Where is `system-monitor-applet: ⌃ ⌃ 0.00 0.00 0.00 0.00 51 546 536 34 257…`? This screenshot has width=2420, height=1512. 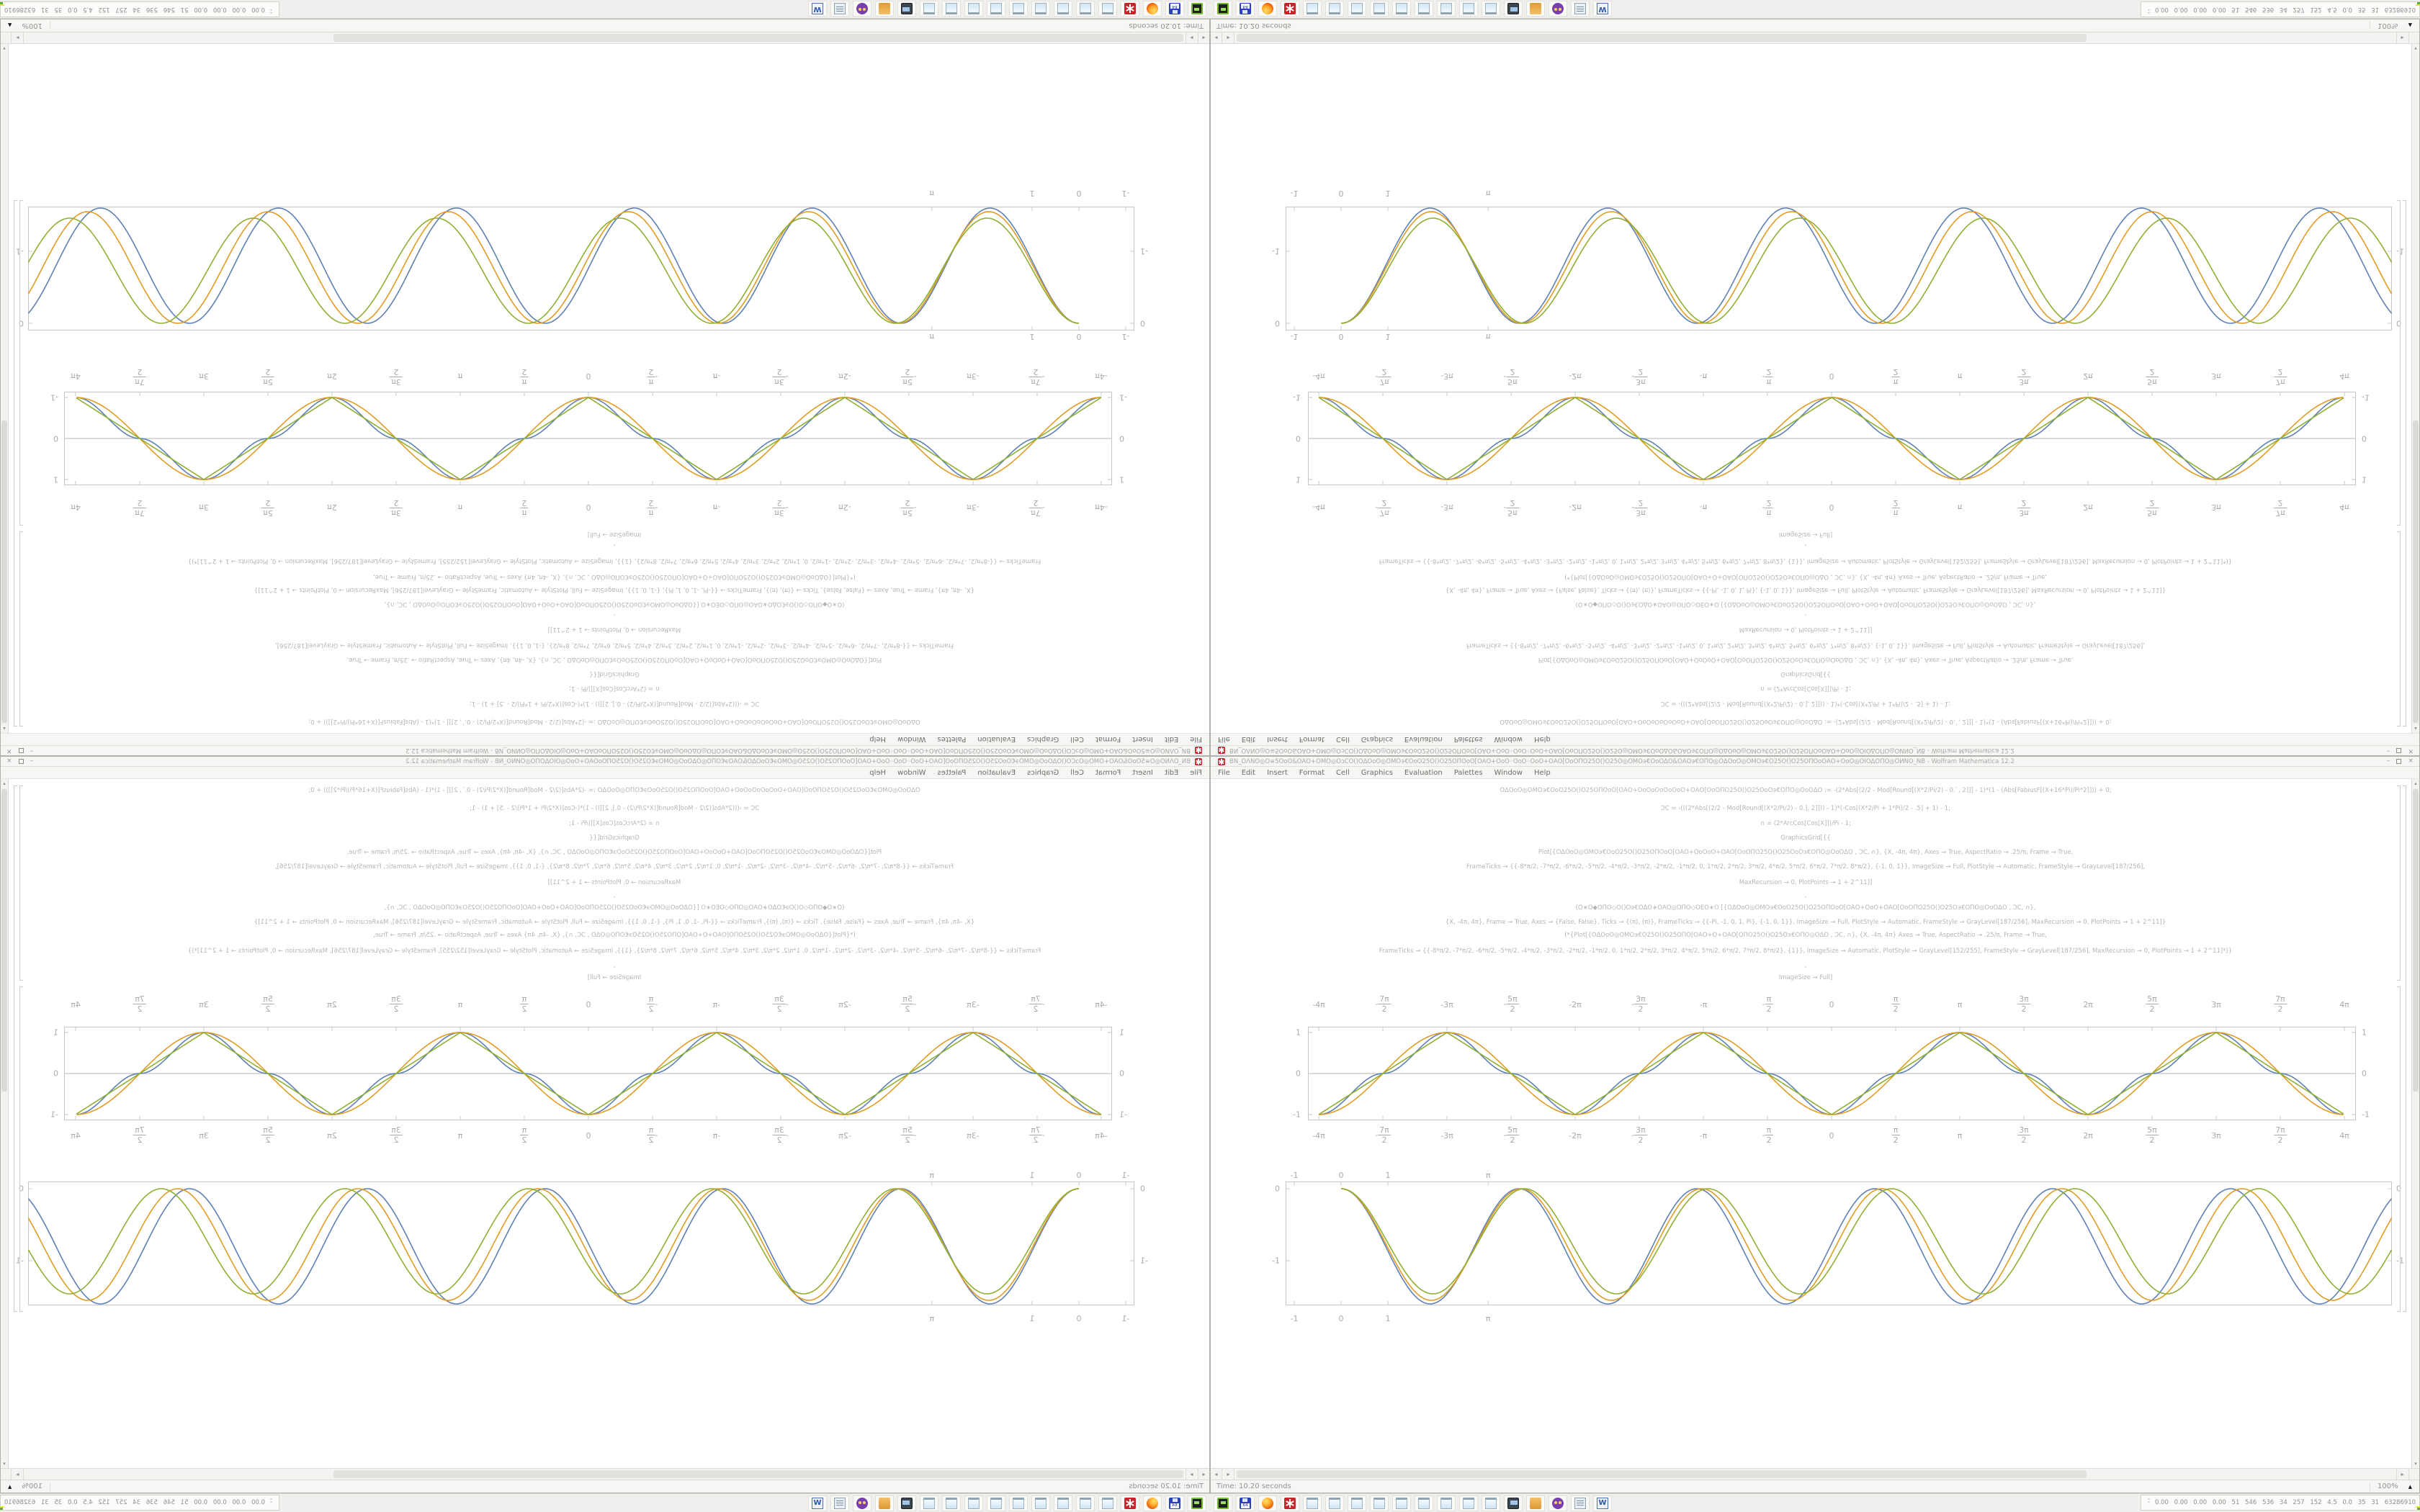
system-monitor-applet: ⌃ ⌃ 0.00 0.00 0.00 0.00 51 546 536 34 257… is located at coordinates (139, 9).